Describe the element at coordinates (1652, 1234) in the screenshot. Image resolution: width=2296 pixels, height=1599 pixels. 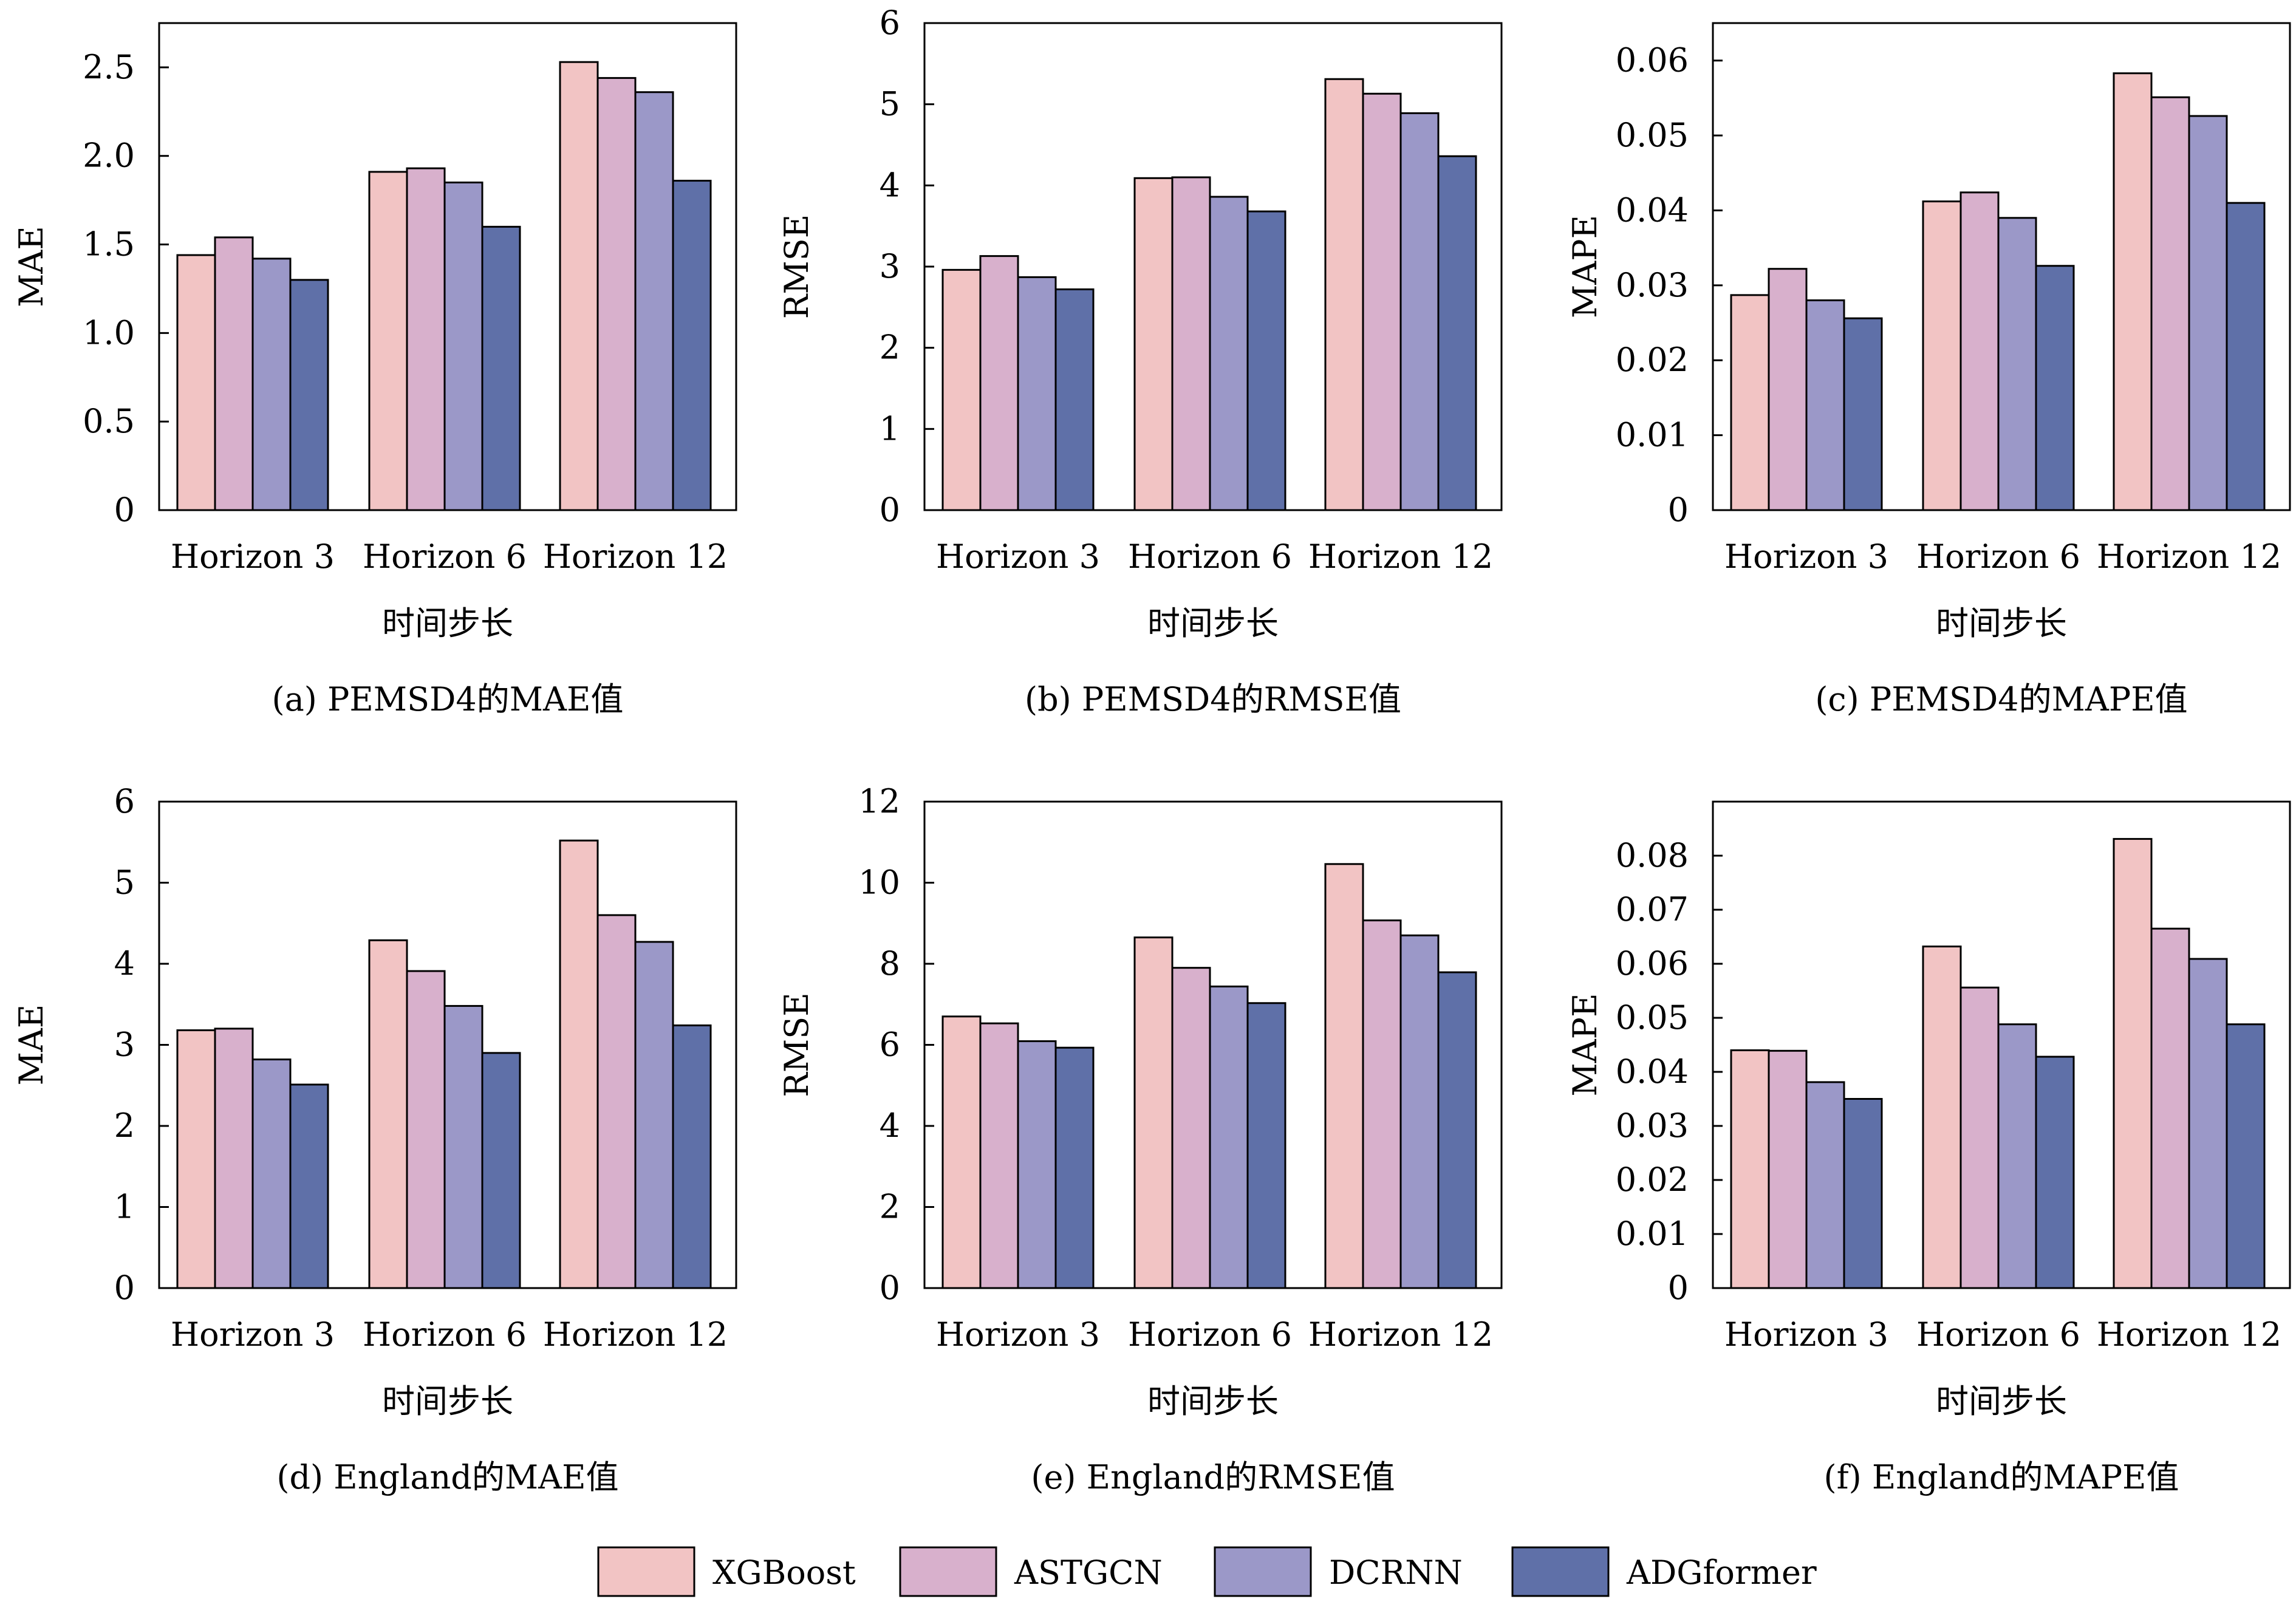
I see `y-tick-label: 0.01` at that location.